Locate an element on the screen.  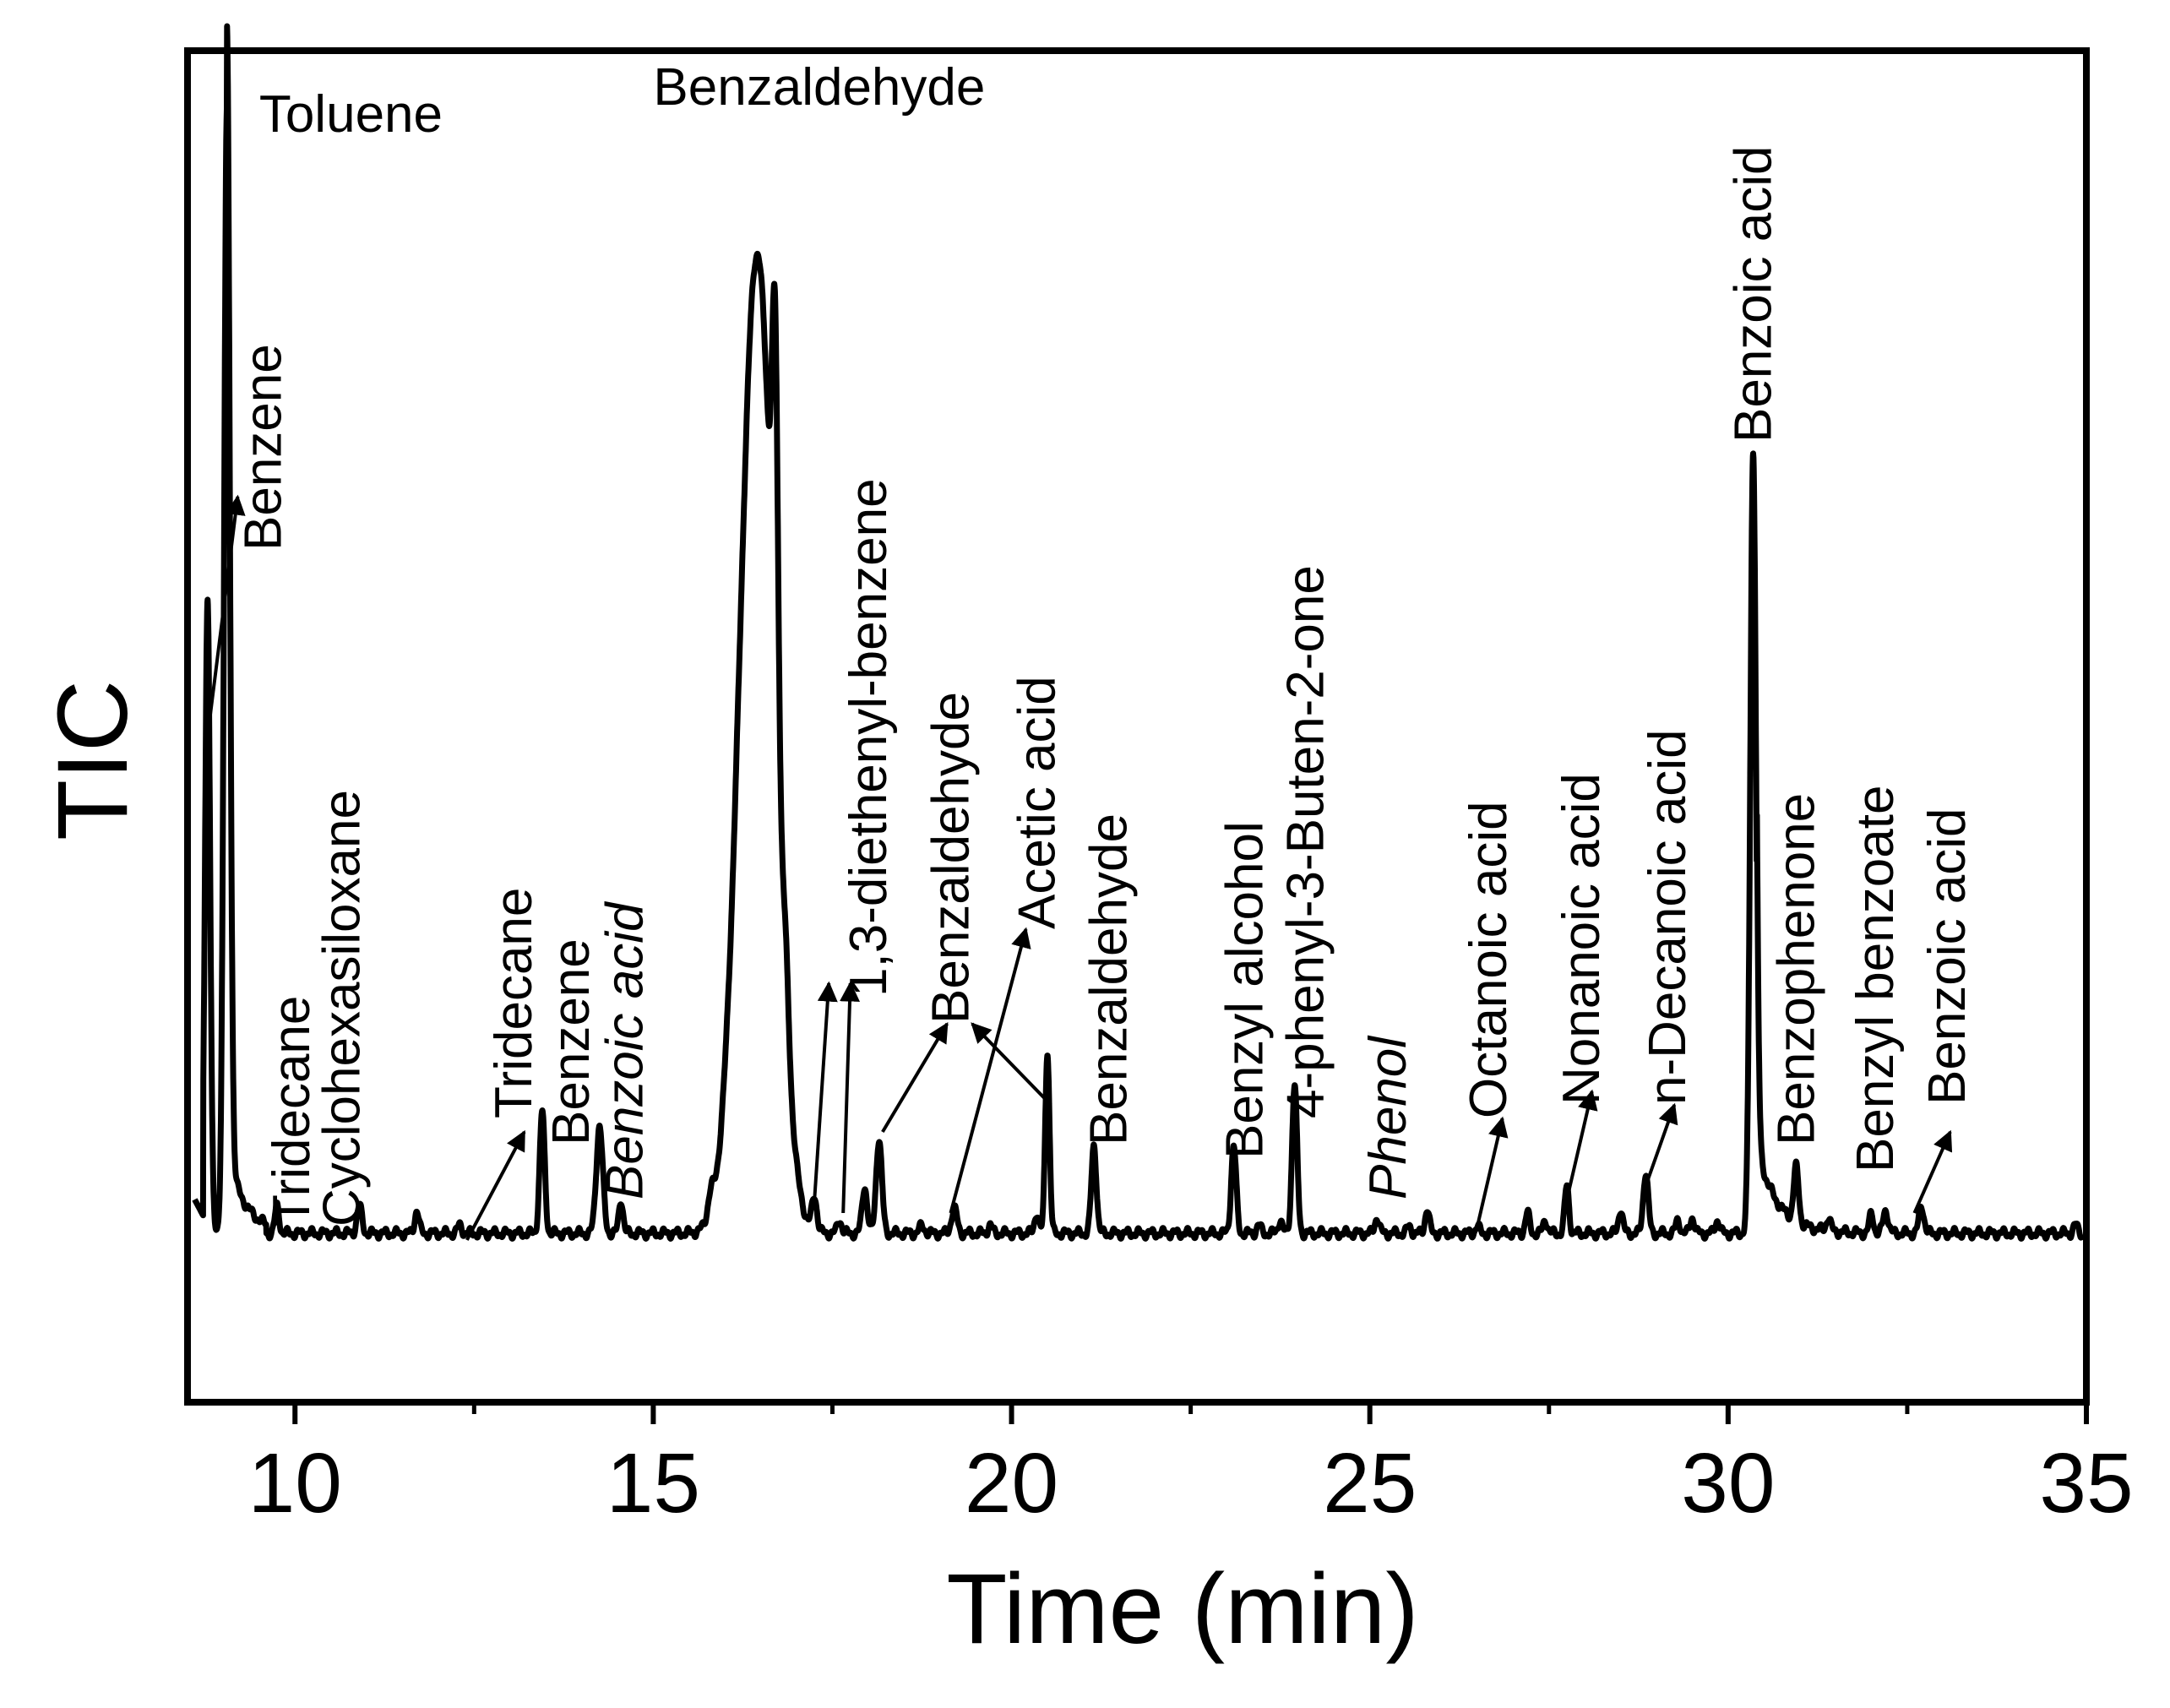
annotation-benzyl-alcohol: Benzyl alcohol is located at coordinates (1245, 990).